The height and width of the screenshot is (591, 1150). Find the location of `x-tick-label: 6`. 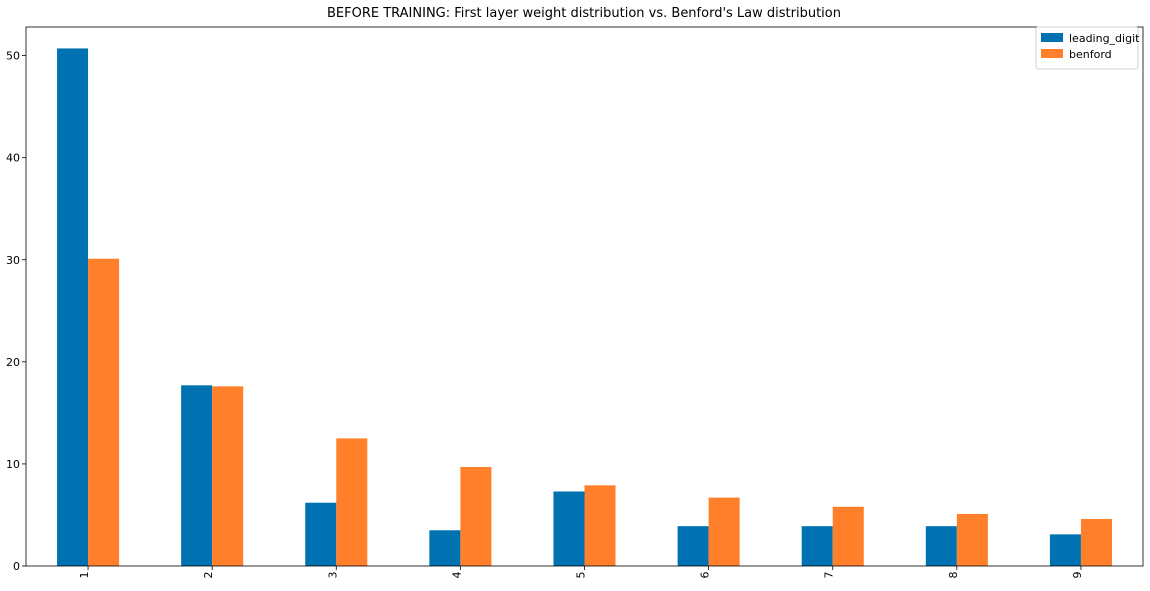

x-tick-label: 6 is located at coordinates (705, 575).